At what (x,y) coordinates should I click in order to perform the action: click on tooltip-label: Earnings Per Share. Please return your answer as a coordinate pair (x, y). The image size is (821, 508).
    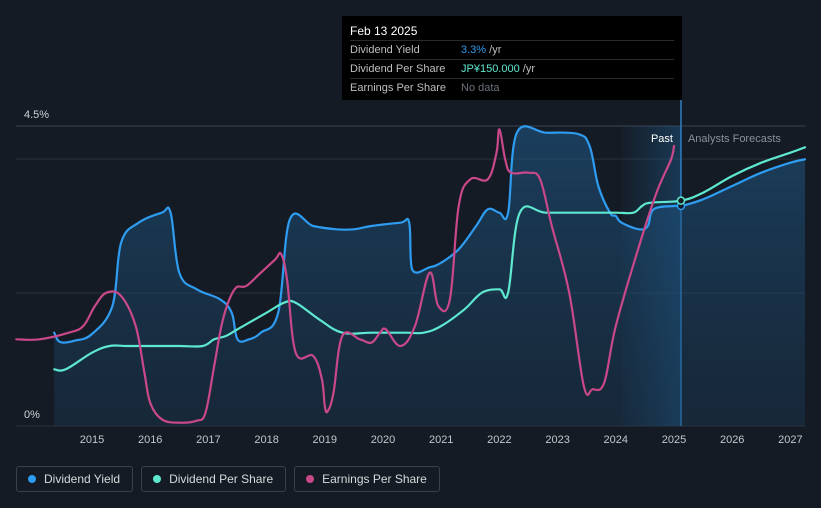
    Looking at the image, I should click on (398, 88).